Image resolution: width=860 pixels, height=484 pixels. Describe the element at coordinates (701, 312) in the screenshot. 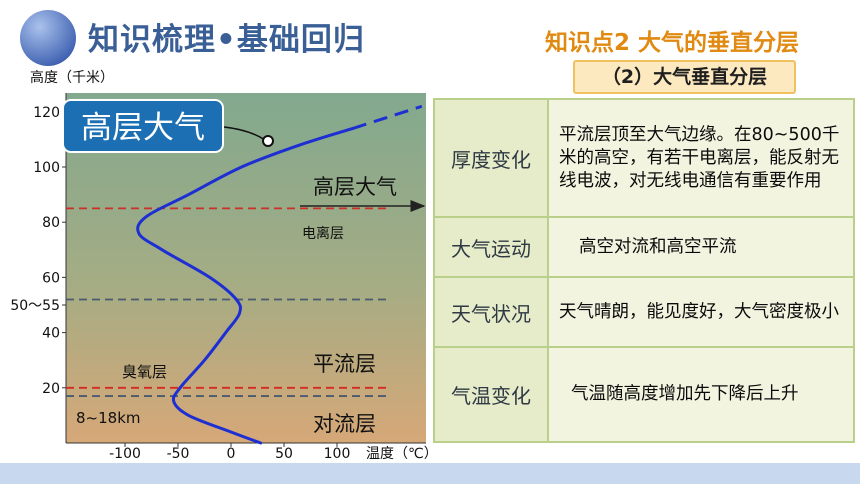

I see `row-text: 天气晴朗，能见度好，大气密度极小` at that location.